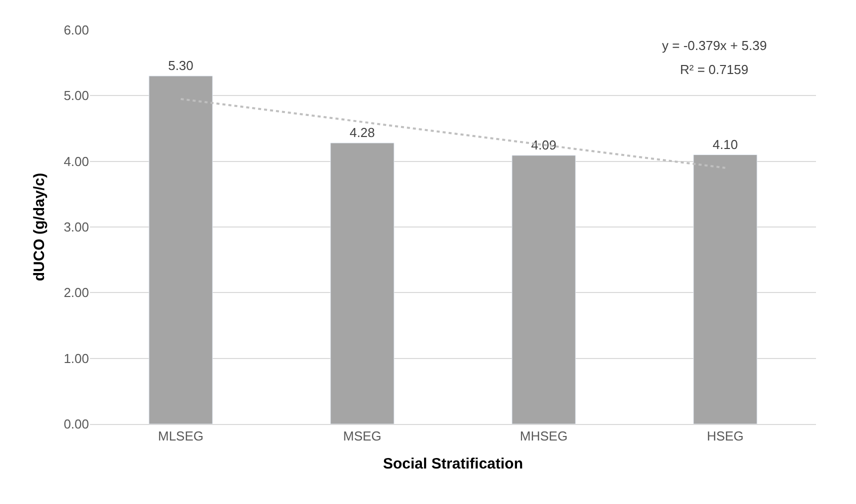 This screenshot has height=504, width=856. What do you see at coordinates (76, 227) in the screenshot?
I see `y-tick-label: 3.00` at bounding box center [76, 227].